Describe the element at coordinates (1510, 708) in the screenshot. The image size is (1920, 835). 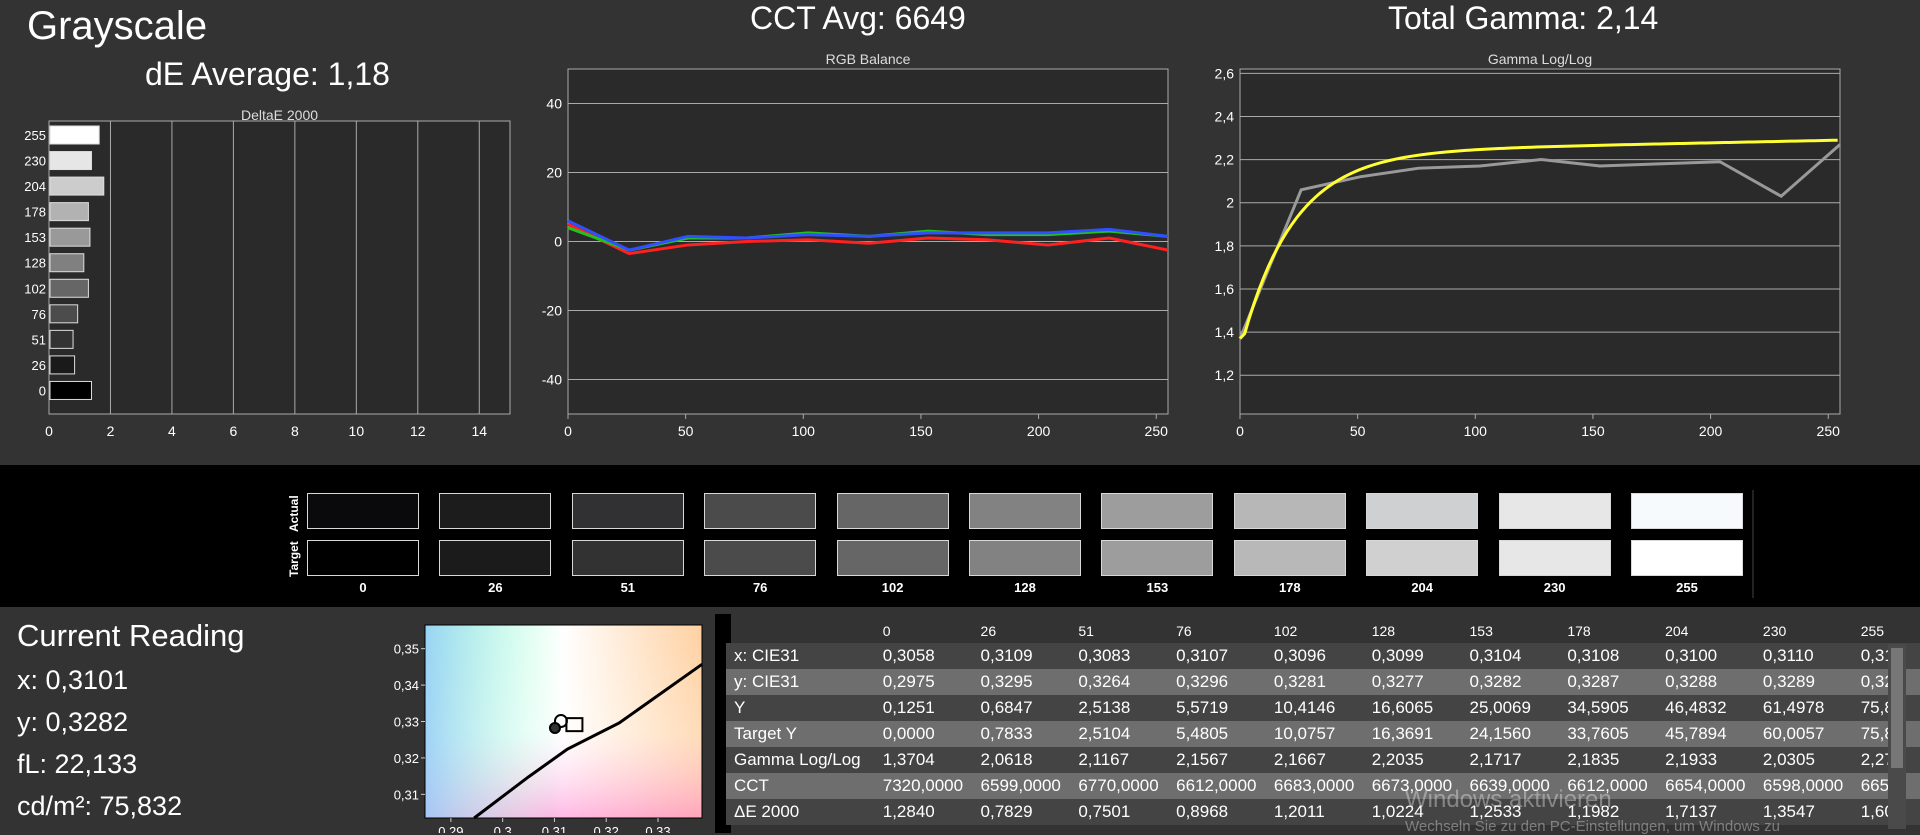
I see `table-cell: 25,0069` at that location.